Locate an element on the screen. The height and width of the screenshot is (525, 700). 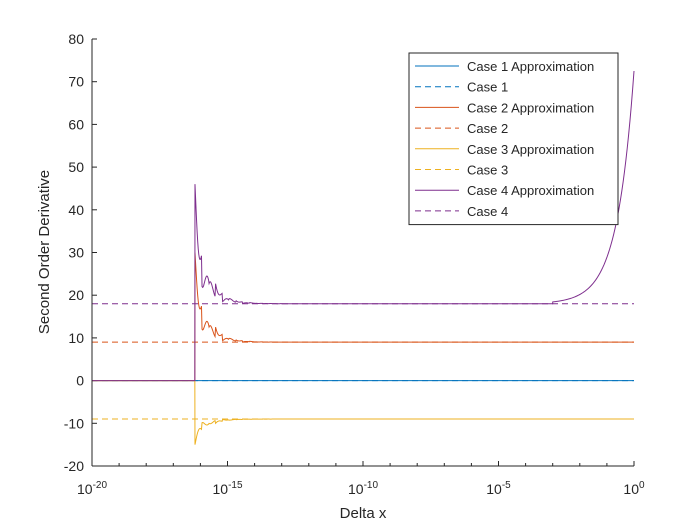
legend-label: Case 2 Approximation is located at coordinates (530, 107).